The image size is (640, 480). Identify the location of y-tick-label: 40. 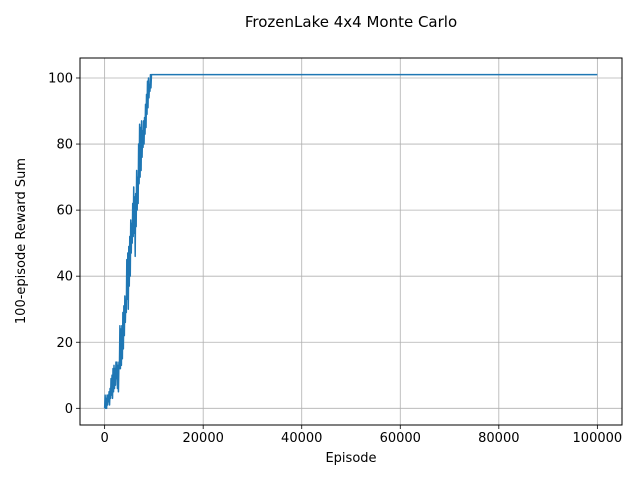
(64, 277).